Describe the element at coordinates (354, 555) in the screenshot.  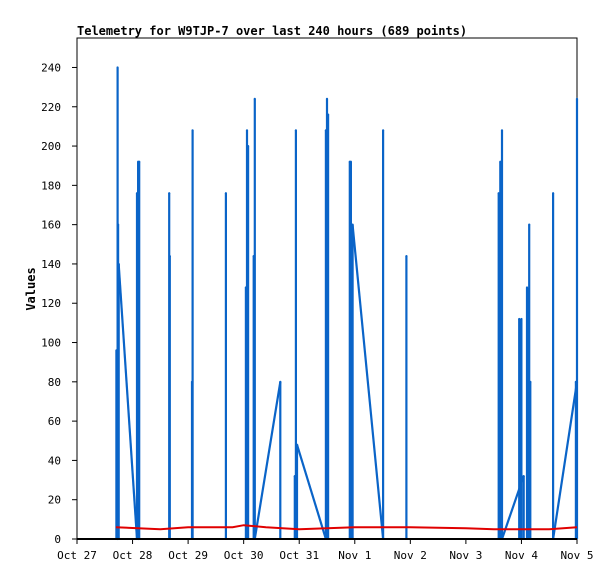
I see `x-tick-label: Nov 1` at that location.